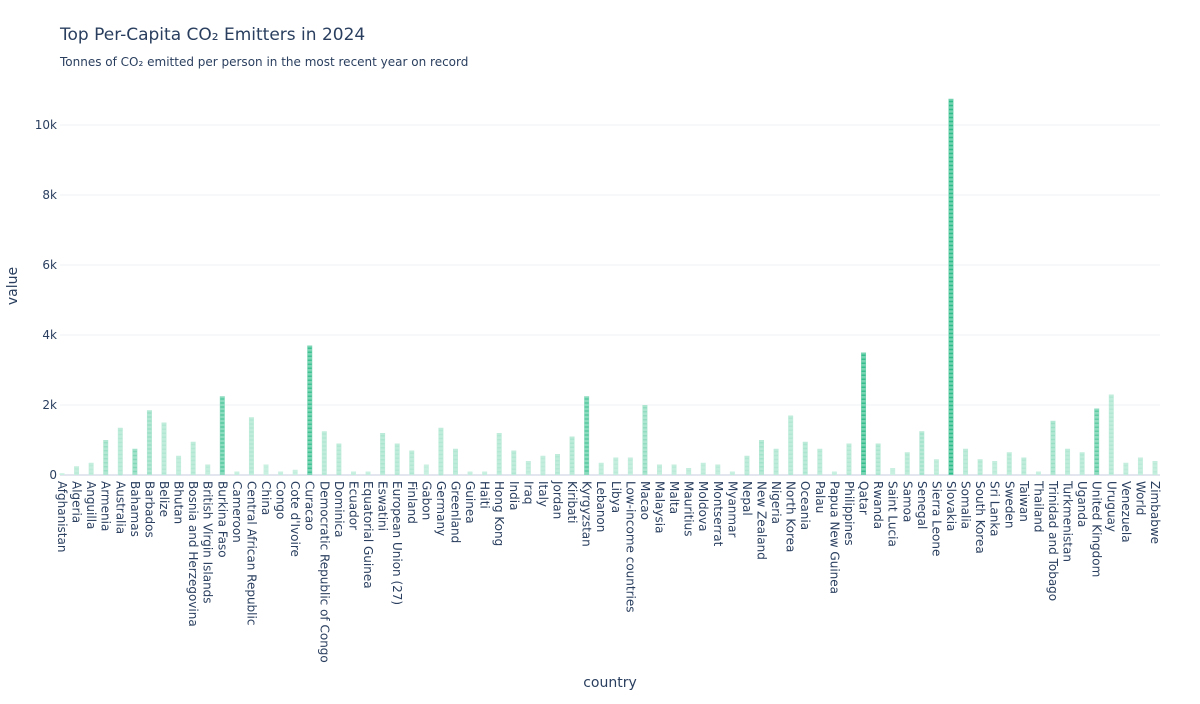 This screenshot has width=1200, height=704. What do you see at coordinates (426, 500) in the screenshot?
I see `x-tick-label: Gabon` at bounding box center [426, 500].